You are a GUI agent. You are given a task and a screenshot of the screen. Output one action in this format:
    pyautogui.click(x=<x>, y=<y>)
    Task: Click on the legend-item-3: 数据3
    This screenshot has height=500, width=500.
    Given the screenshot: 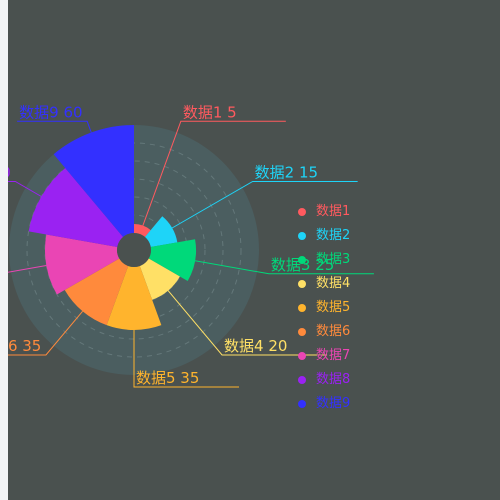 What is the action you would take?
    pyautogui.click(x=324, y=260)
    